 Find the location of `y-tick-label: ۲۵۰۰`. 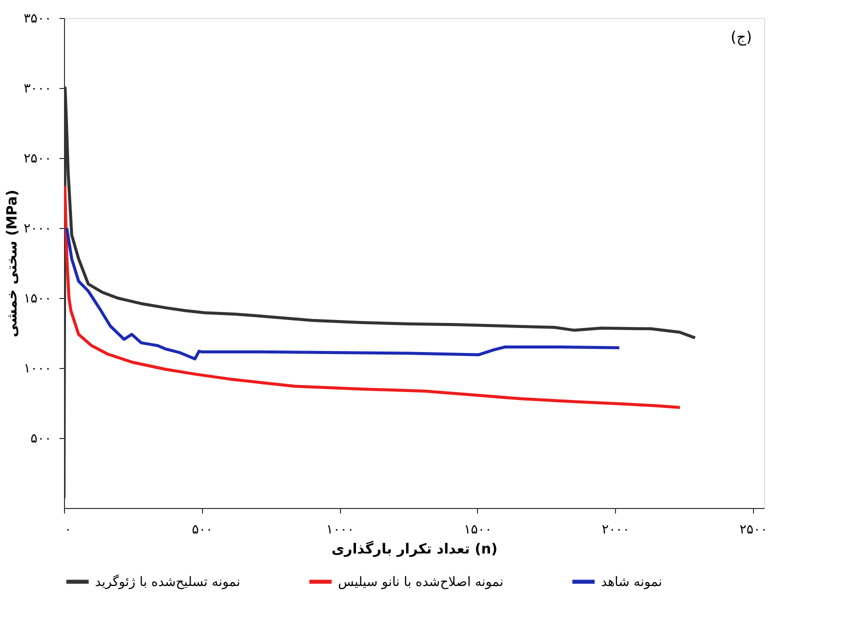

y-tick-label: ۲۵۰۰ is located at coordinates (38, 159).